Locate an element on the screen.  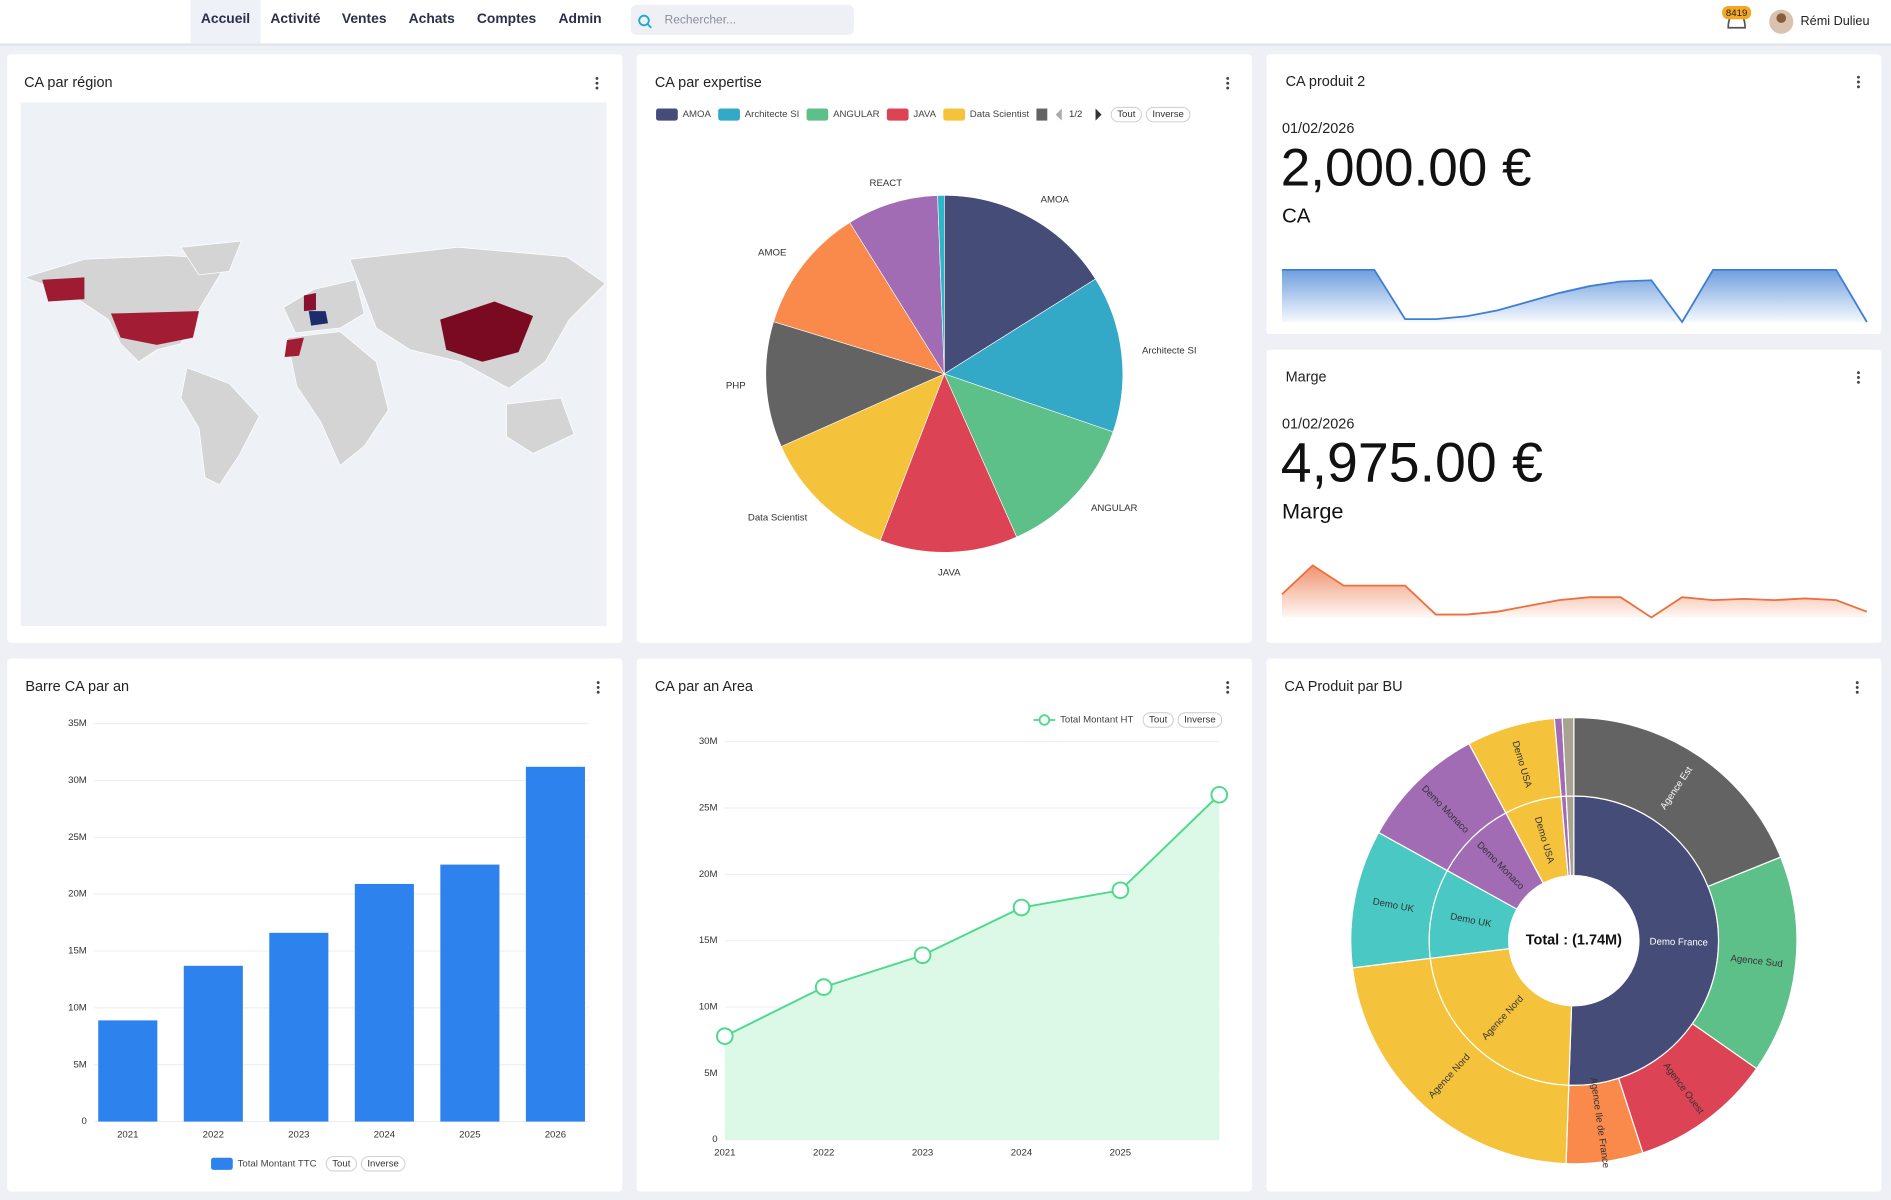
region-highlight is located at coordinates (309, 302).